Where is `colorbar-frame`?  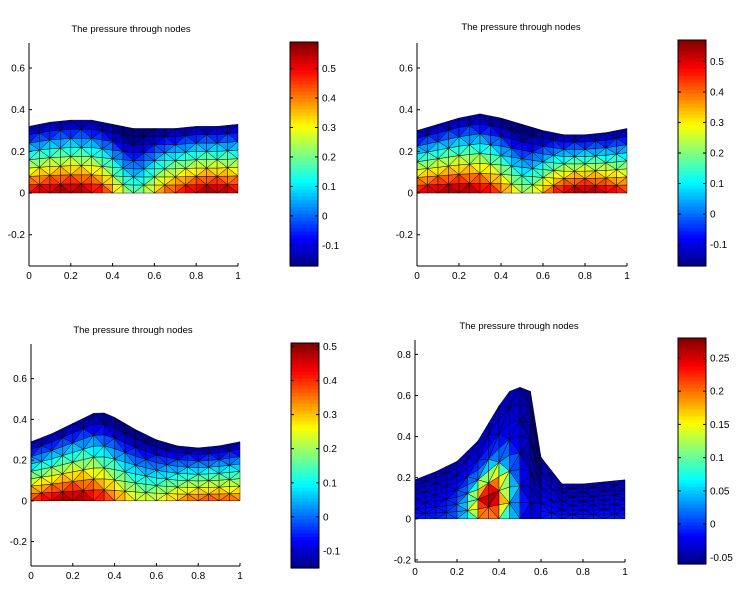
colorbar-frame is located at coordinates (692, 451).